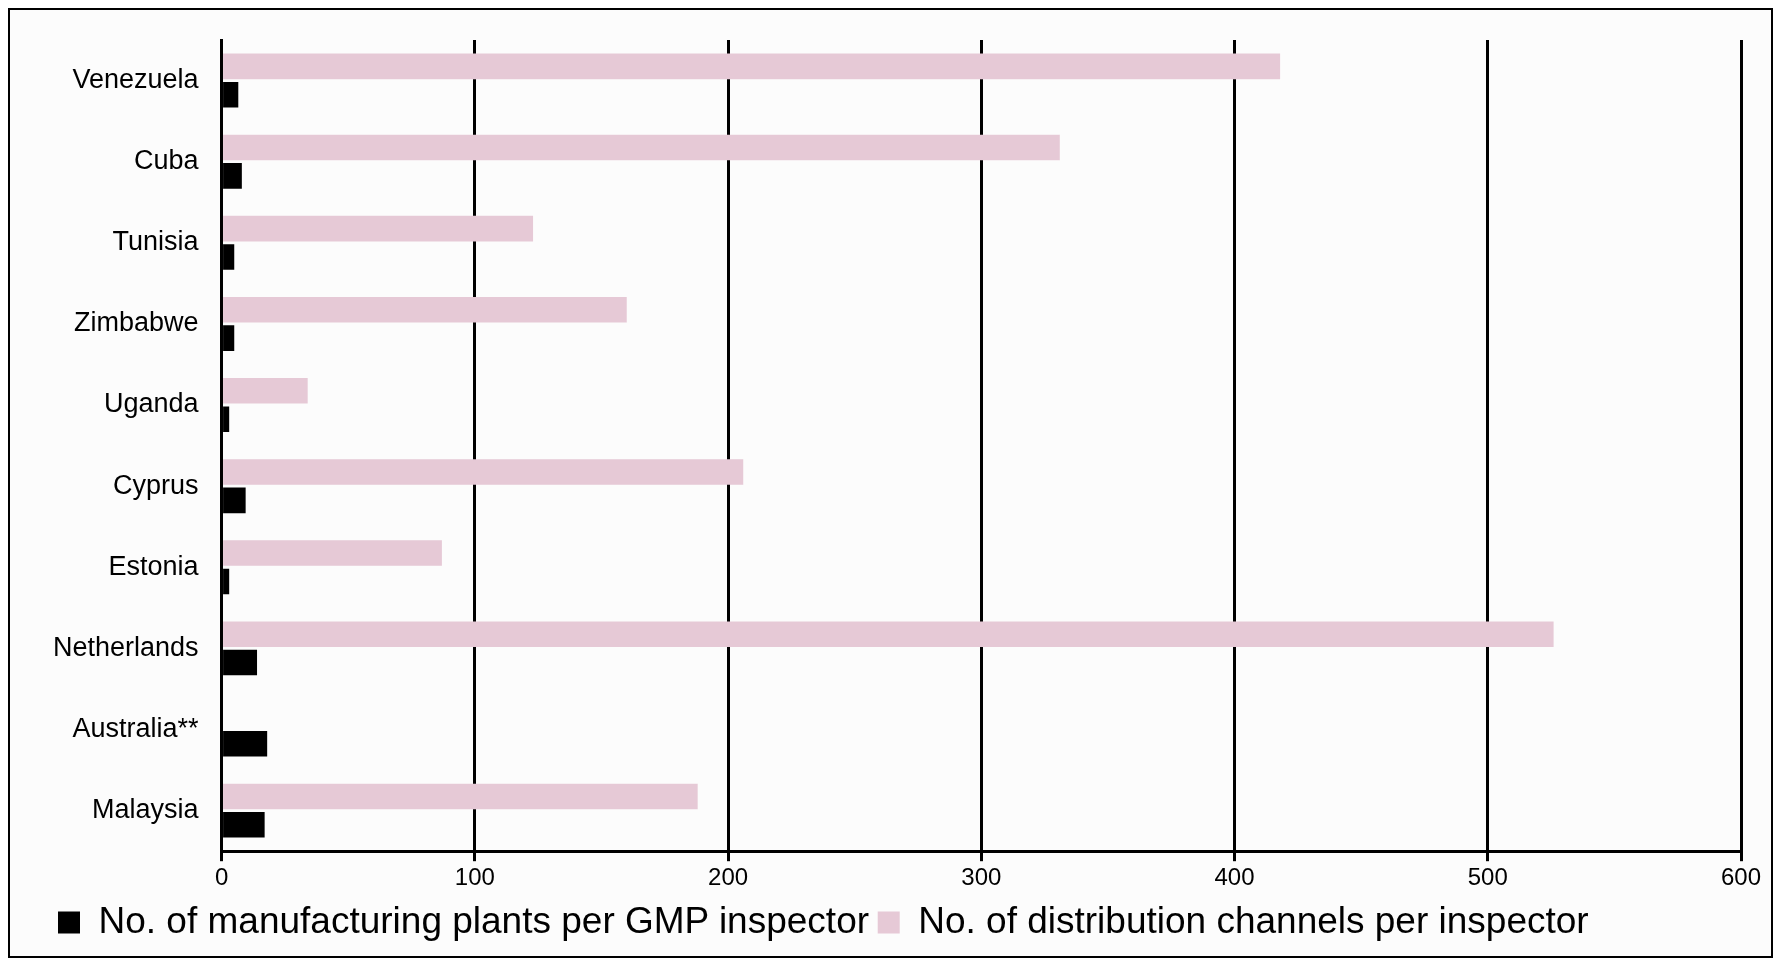  What do you see at coordinates (136, 322) in the screenshot?
I see `y-tick-label: Zimbabwe` at bounding box center [136, 322].